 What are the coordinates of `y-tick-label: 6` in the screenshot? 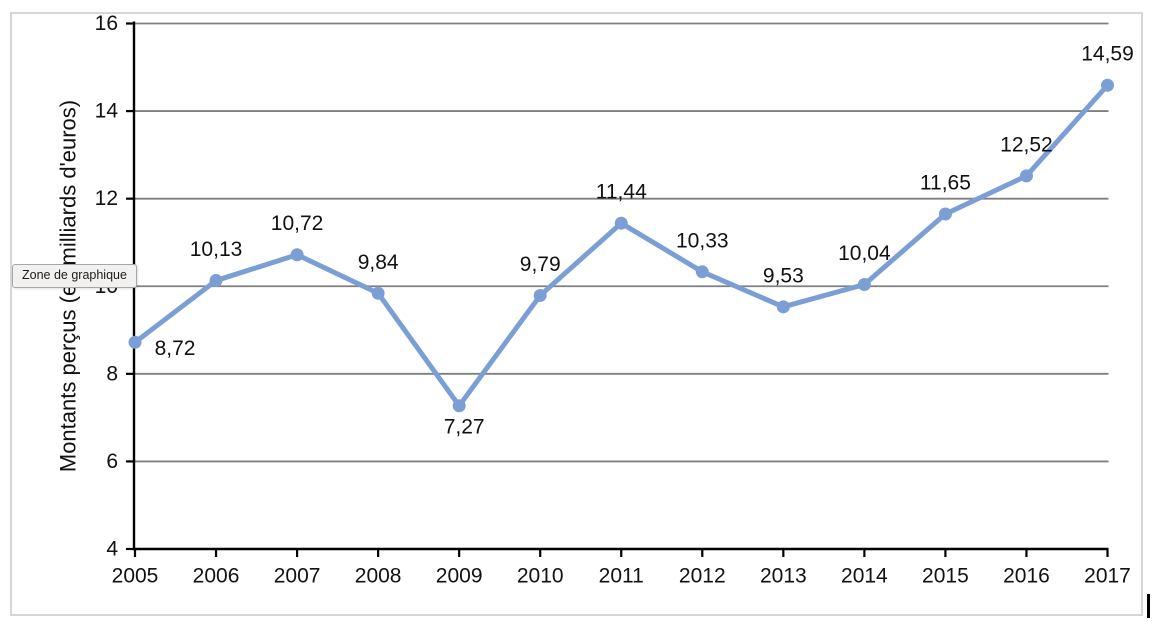 It's located at (112, 461).